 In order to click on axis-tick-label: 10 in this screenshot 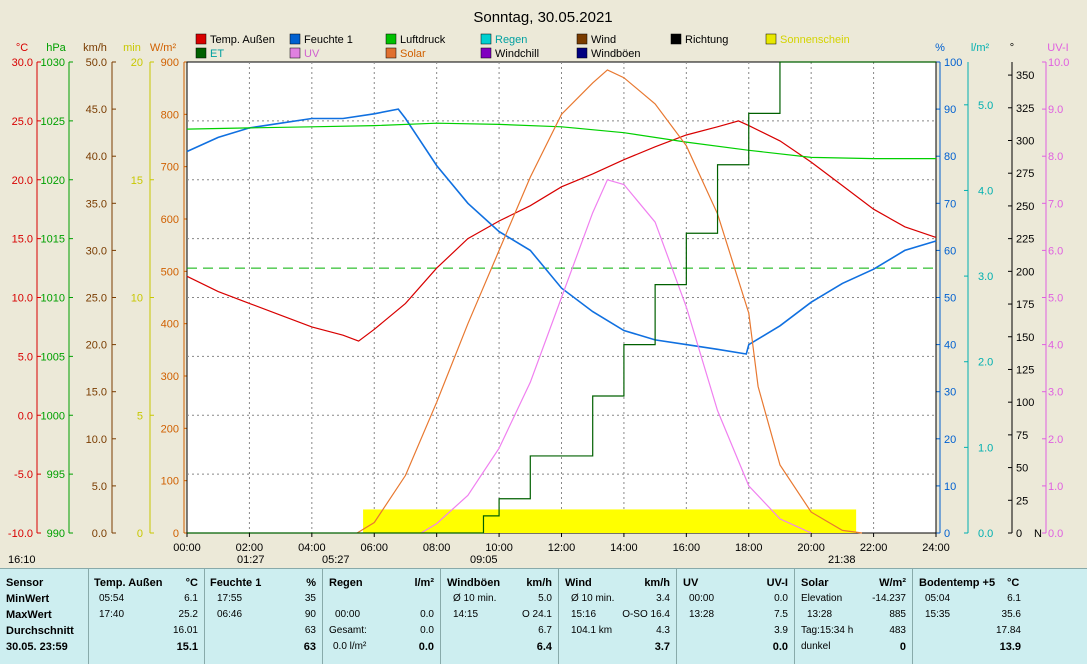, I will do `click(950, 487)`.